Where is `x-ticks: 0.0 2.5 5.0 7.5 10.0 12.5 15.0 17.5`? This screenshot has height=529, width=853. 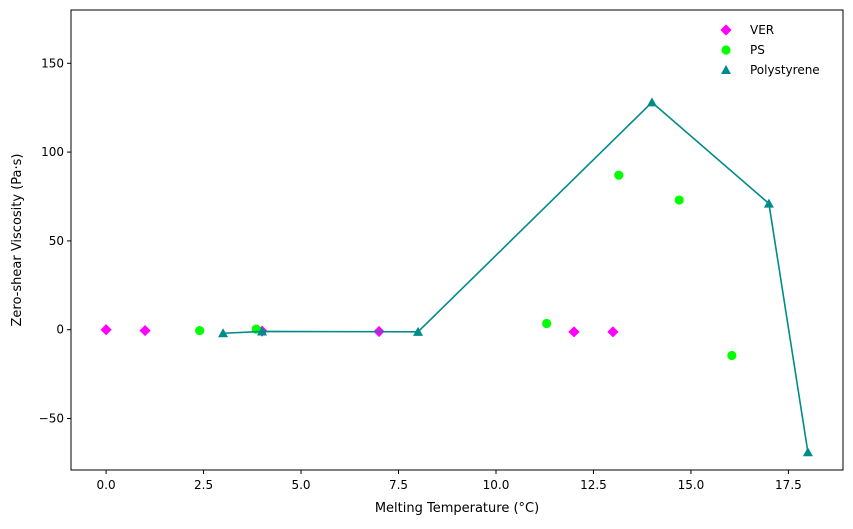
x-ticks: 0.0 2.5 5.0 7.5 10.0 12.5 15.0 17.5 is located at coordinates (449, 481).